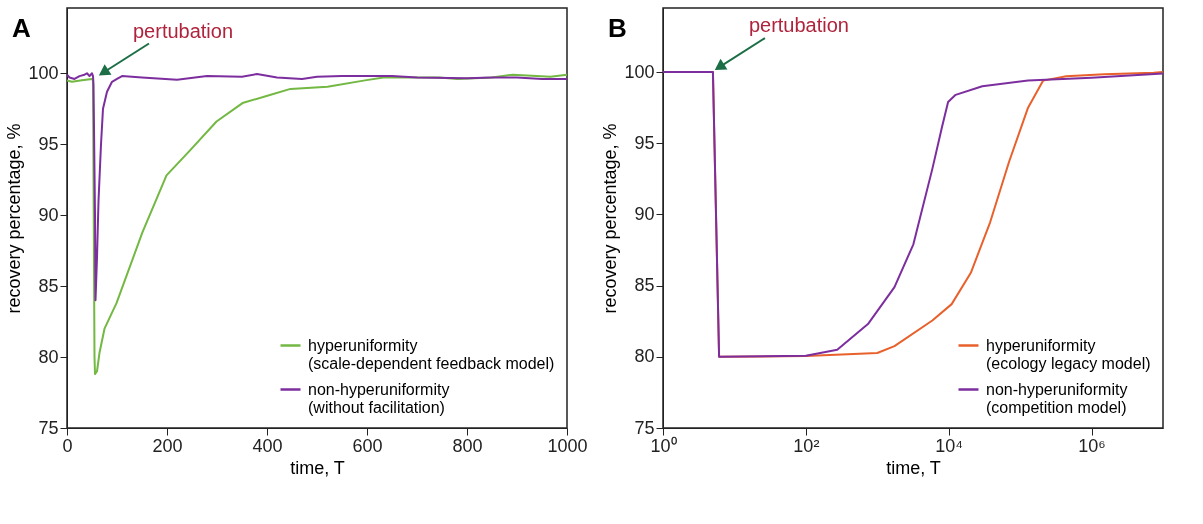 This screenshot has height=524, width=1203. Describe the element at coordinates (379, 398) in the screenshot. I see `legend-label: non-hyperuniformity (without facilitation)` at that location.